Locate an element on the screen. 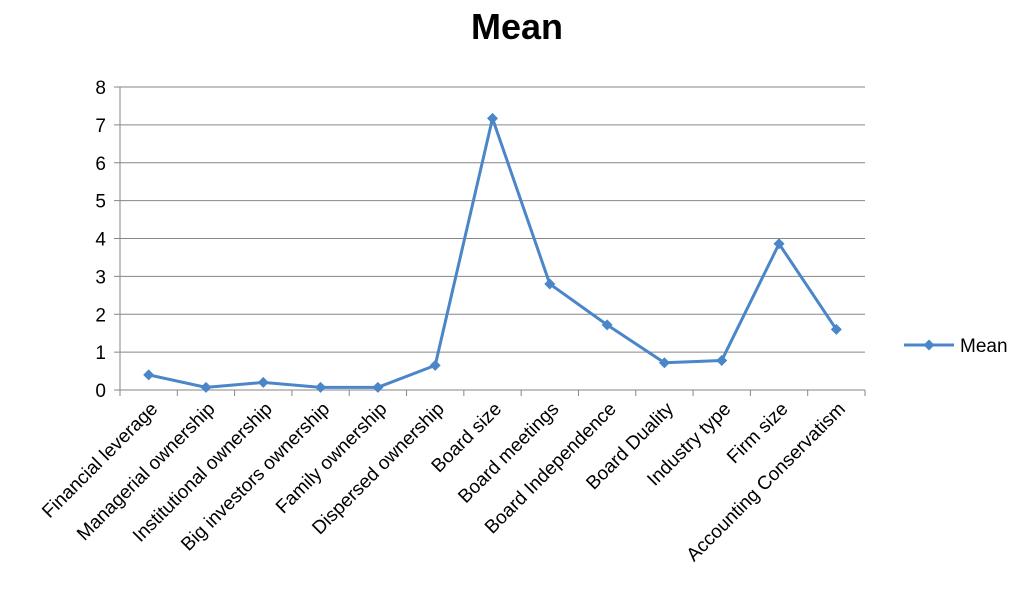  y-tick-label: 4 is located at coordinates (100, 240).